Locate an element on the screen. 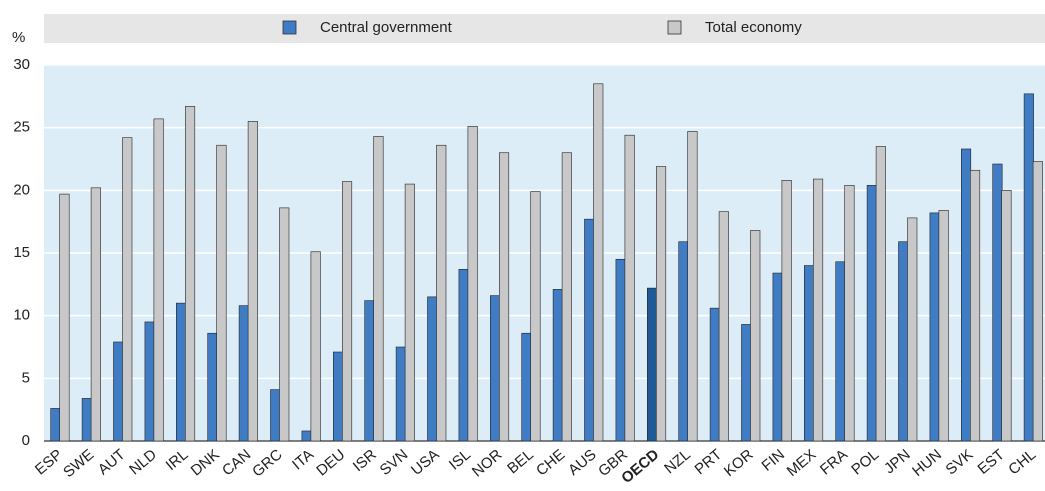 The image size is (1045, 491). x-tick-label: DEU is located at coordinates (330, 462).